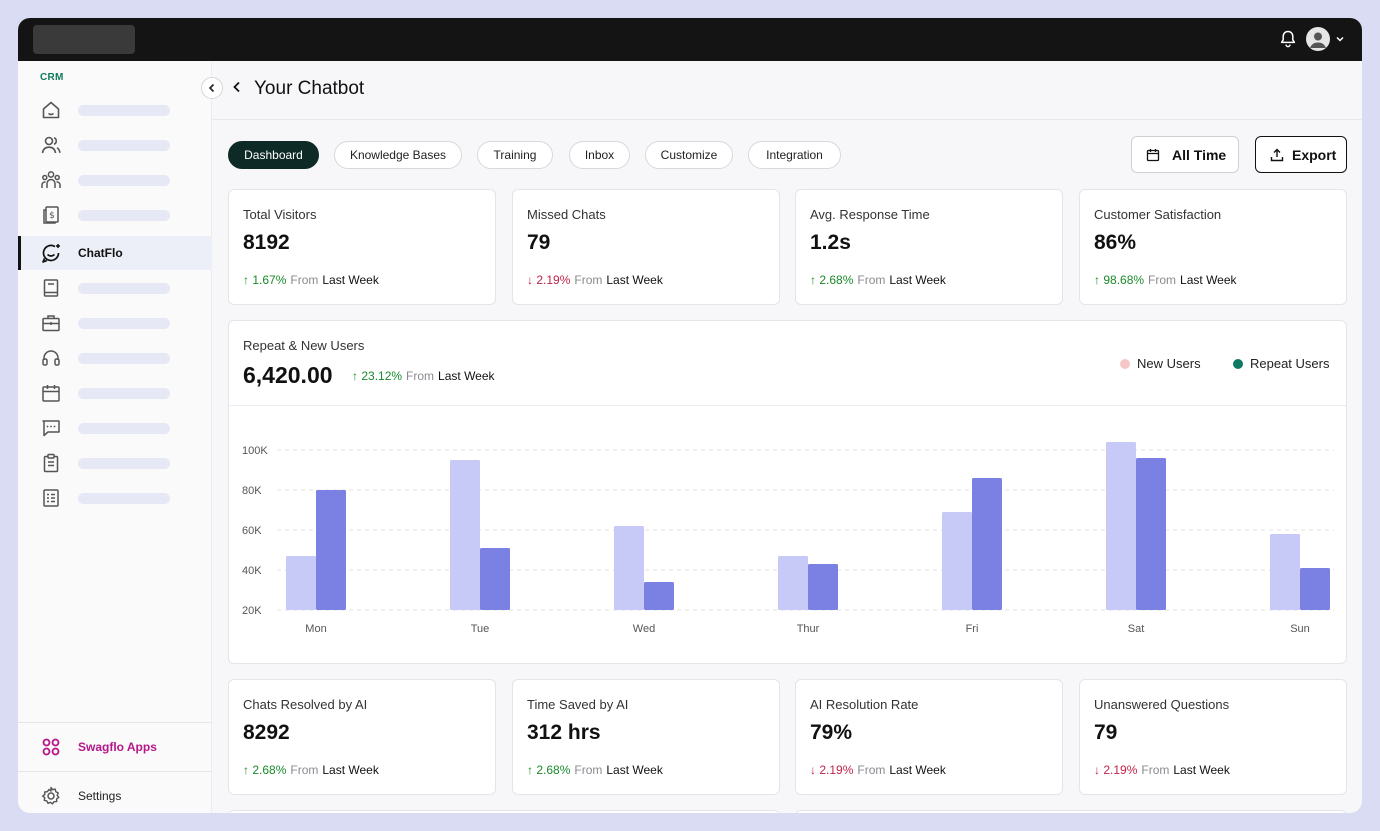  What do you see at coordinates (515, 155) in the screenshot?
I see `tab-training: Training` at bounding box center [515, 155].